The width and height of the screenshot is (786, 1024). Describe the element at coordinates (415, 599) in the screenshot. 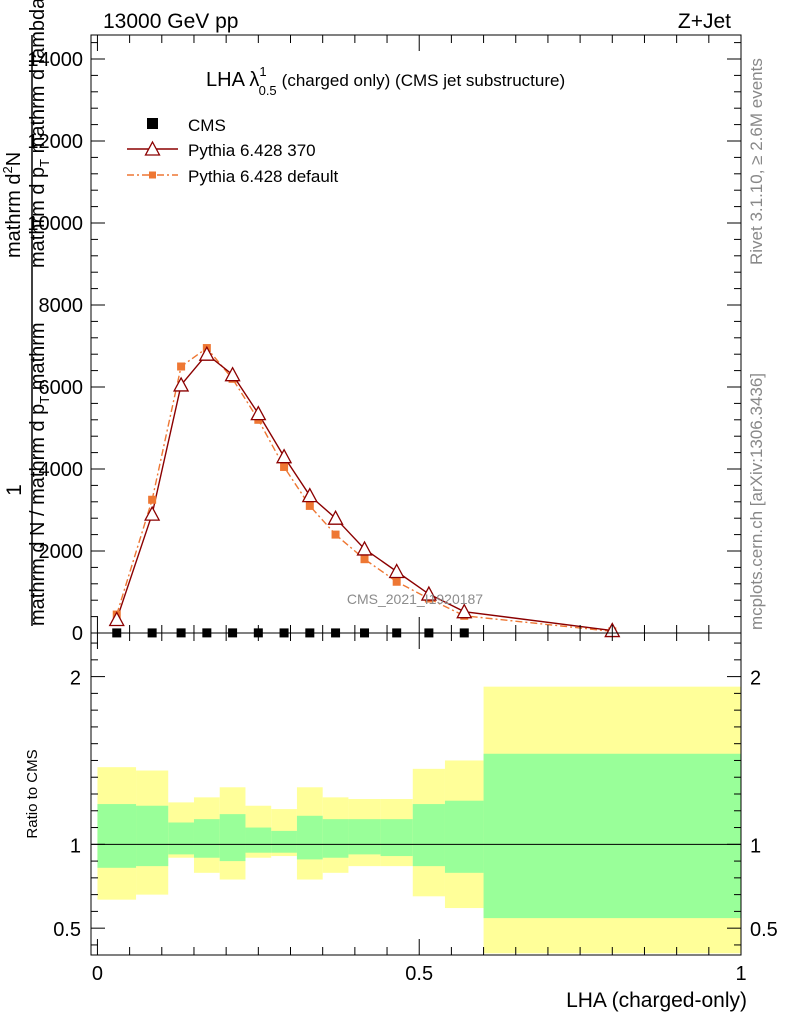

I see `analysis-watermark: CMS_2021_I1920187` at that location.